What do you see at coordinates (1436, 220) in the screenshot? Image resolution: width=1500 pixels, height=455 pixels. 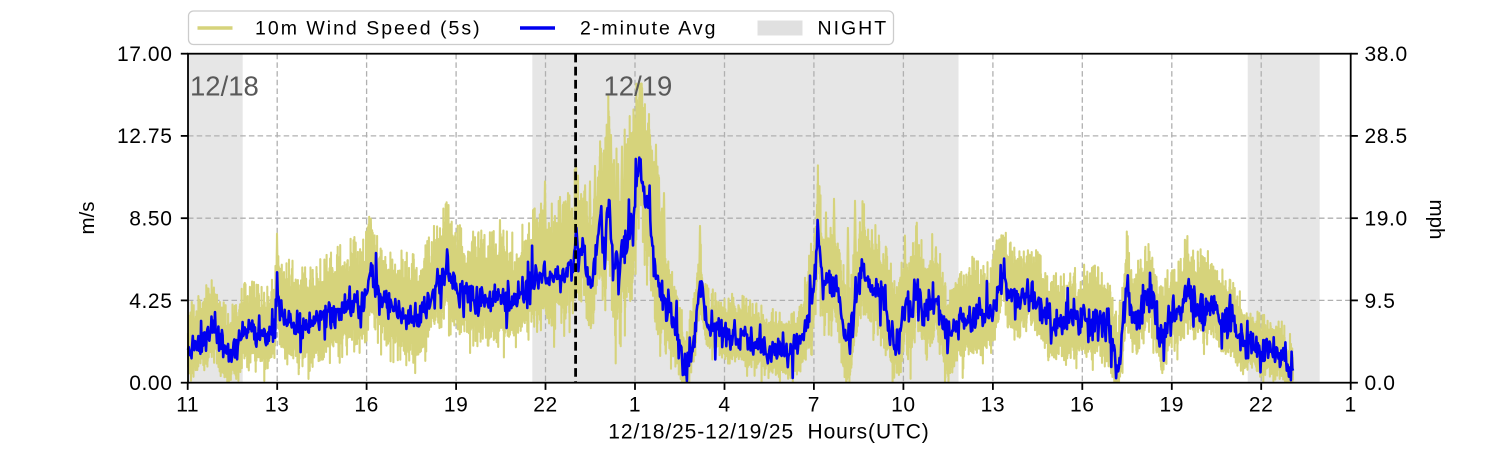 I see `svg-text: mph` at bounding box center [1436, 220].